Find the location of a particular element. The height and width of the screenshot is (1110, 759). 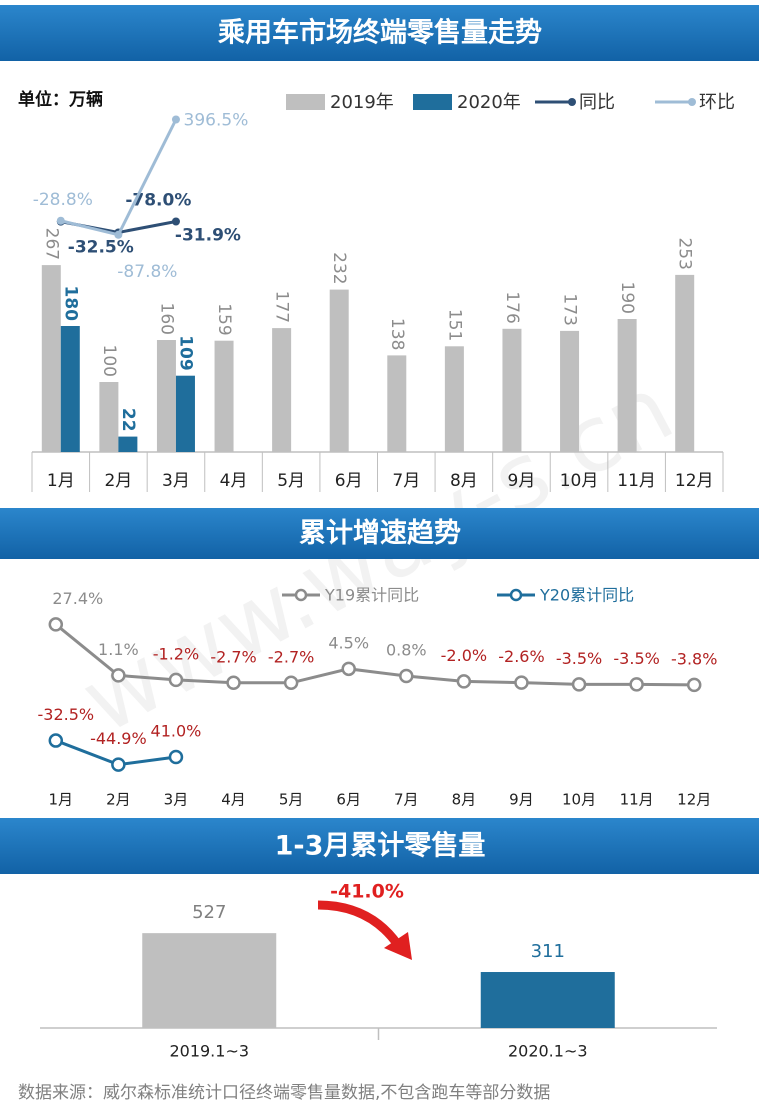

chart-title: 累计增速趋势 is located at coordinates (380, 533).